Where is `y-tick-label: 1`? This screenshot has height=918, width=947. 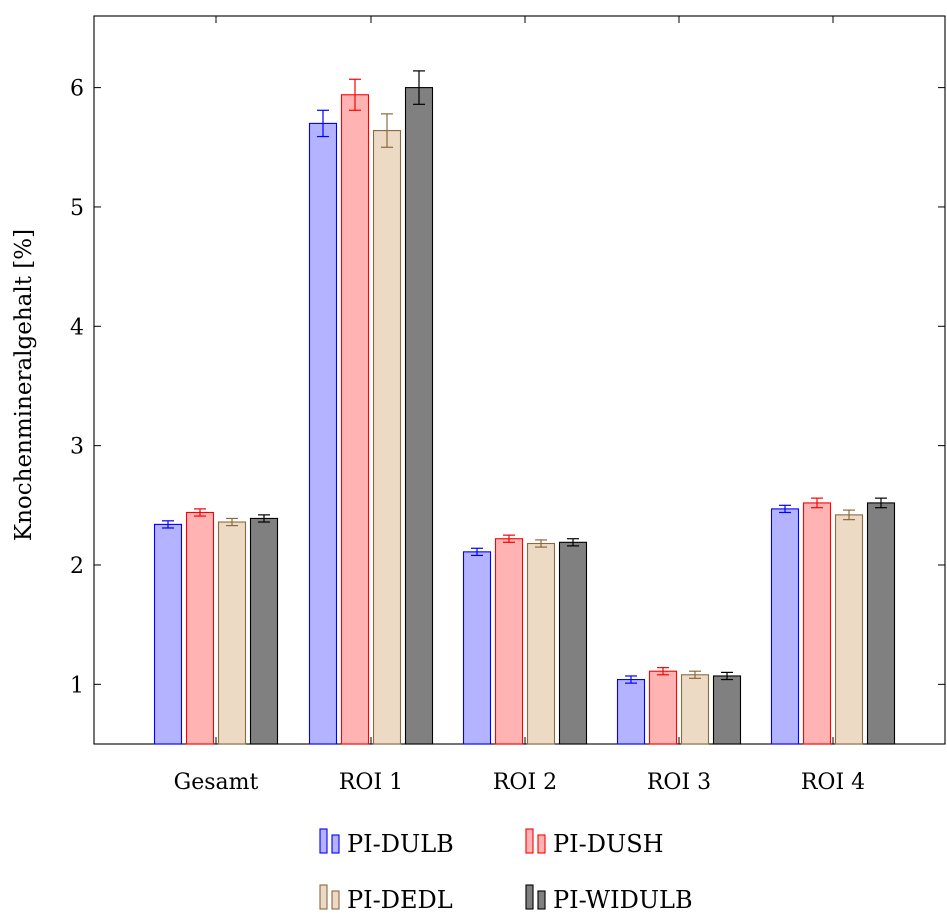
y-tick-label: 1 is located at coordinates (77, 685).